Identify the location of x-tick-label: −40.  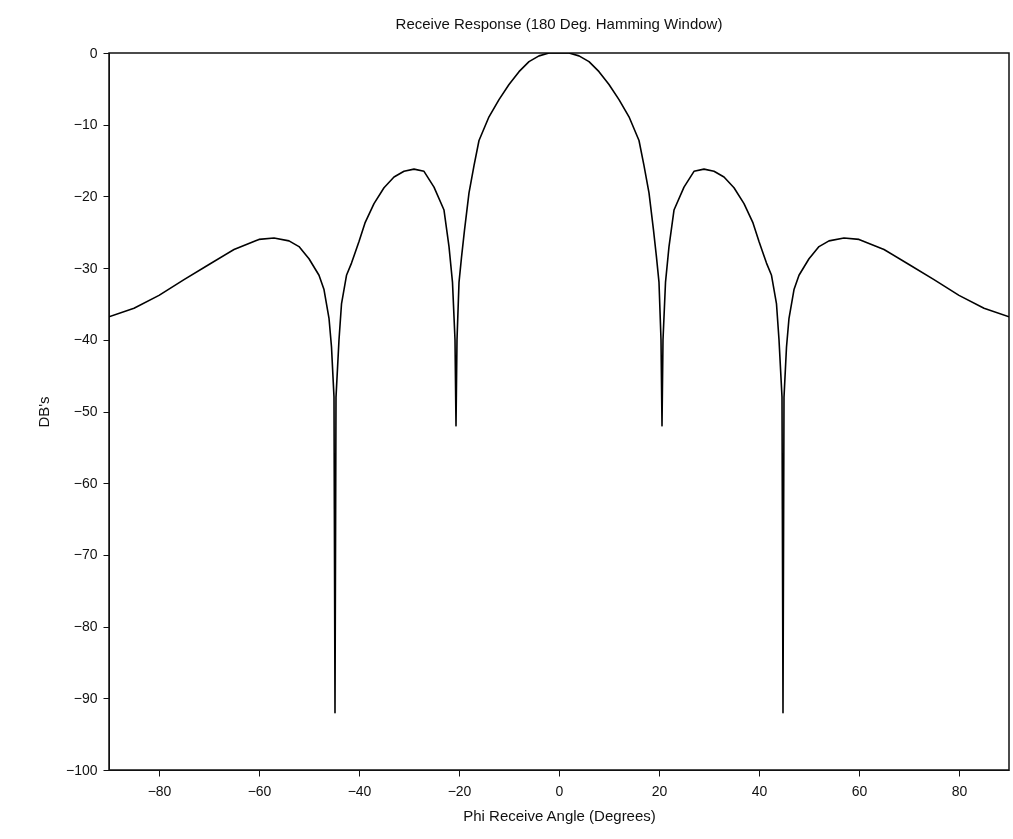
(359, 790).